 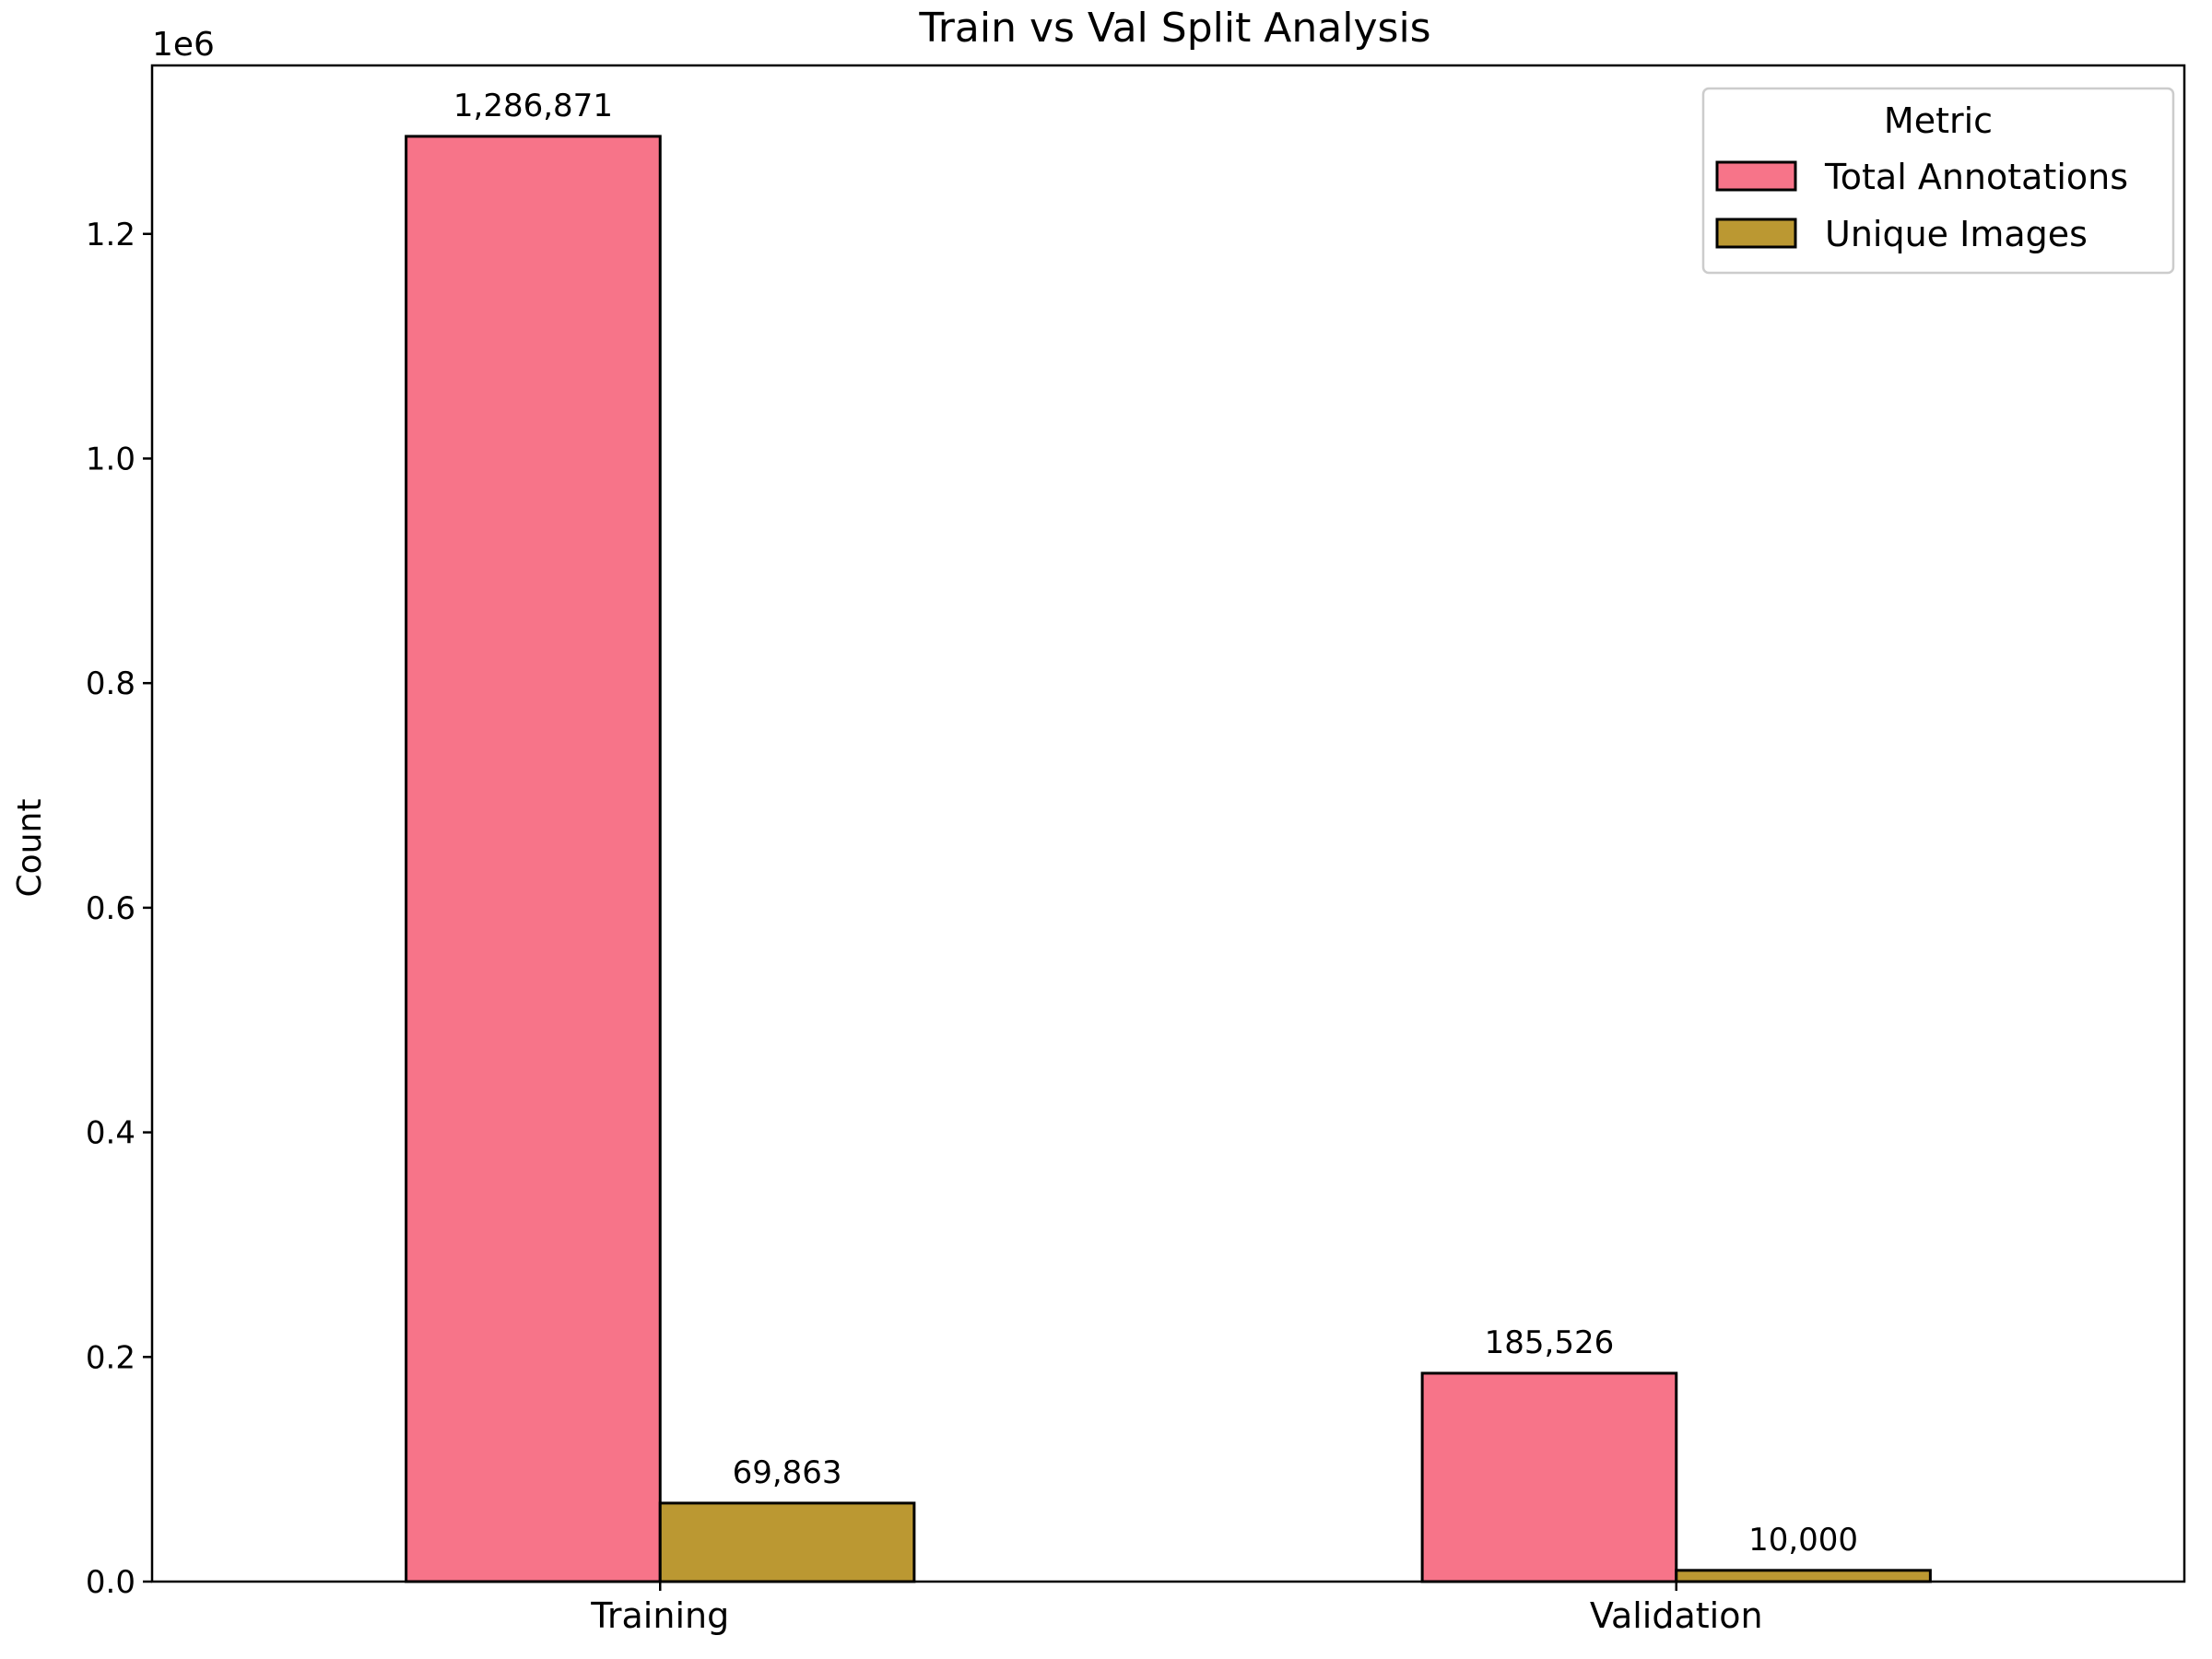 What do you see at coordinates (787, 1472) in the screenshot?
I see `bar-data-label: 69,863` at bounding box center [787, 1472].